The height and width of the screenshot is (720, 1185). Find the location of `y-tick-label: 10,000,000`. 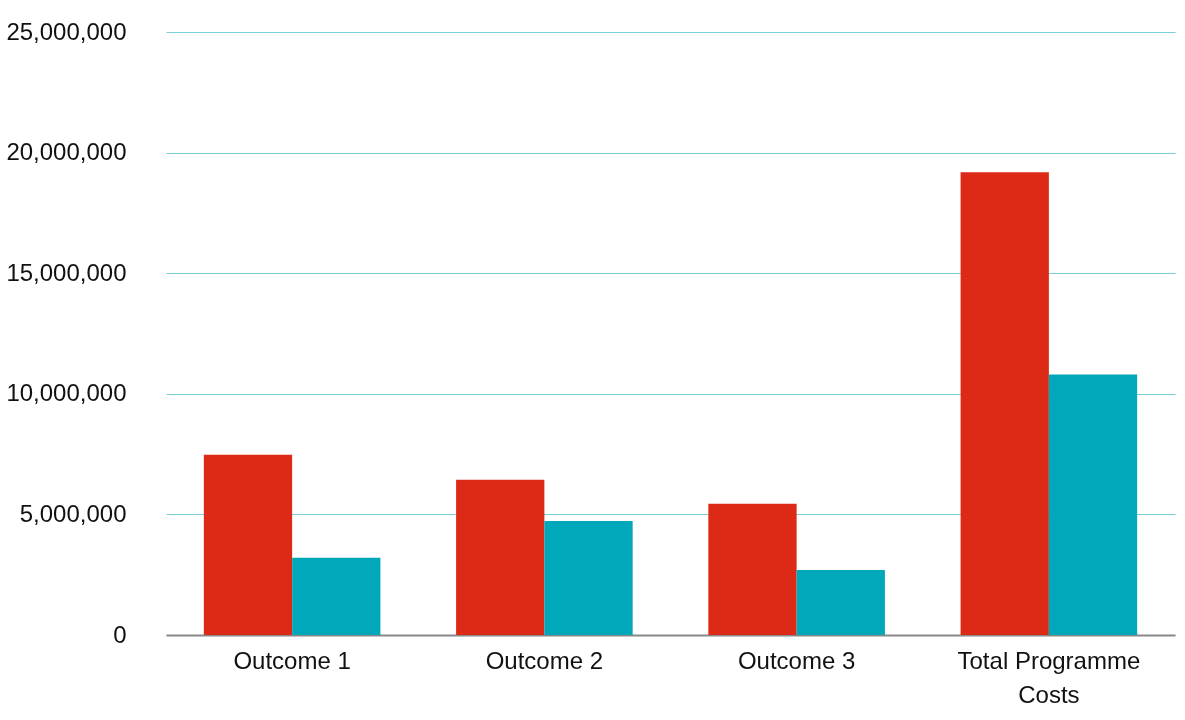

y-tick-label: 10,000,000 is located at coordinates (66, 393).